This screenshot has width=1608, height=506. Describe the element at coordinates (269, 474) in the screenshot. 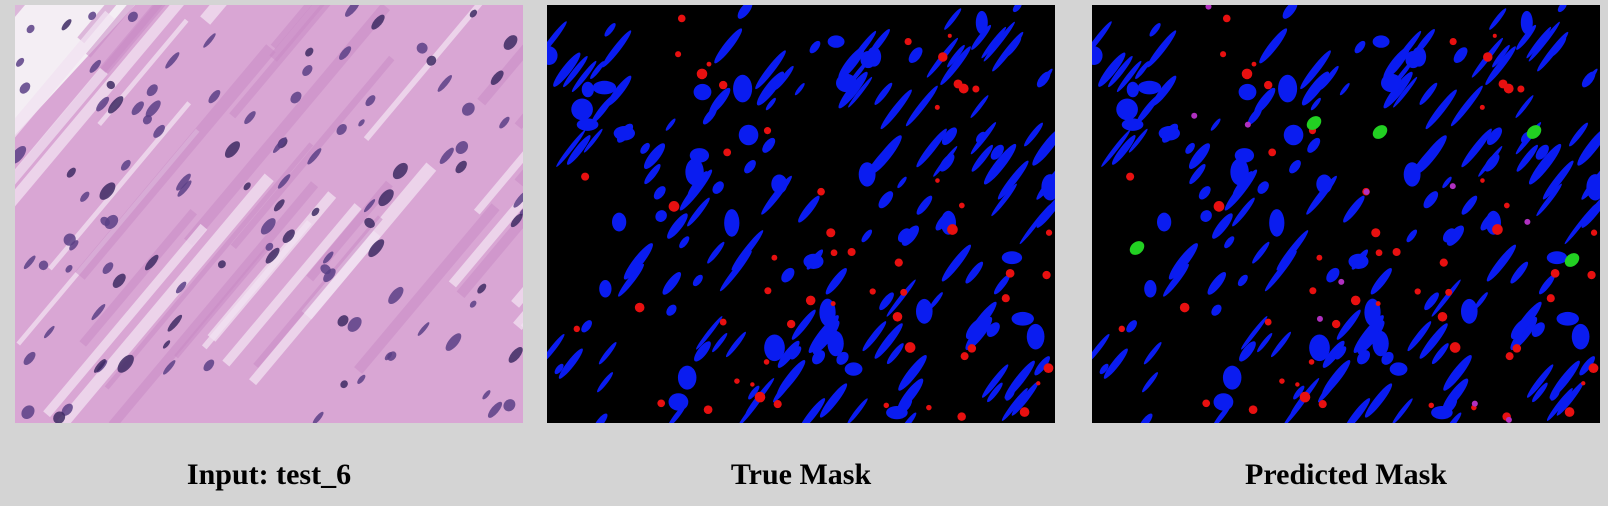

I see `input-caption: Input: test_6` at that location.